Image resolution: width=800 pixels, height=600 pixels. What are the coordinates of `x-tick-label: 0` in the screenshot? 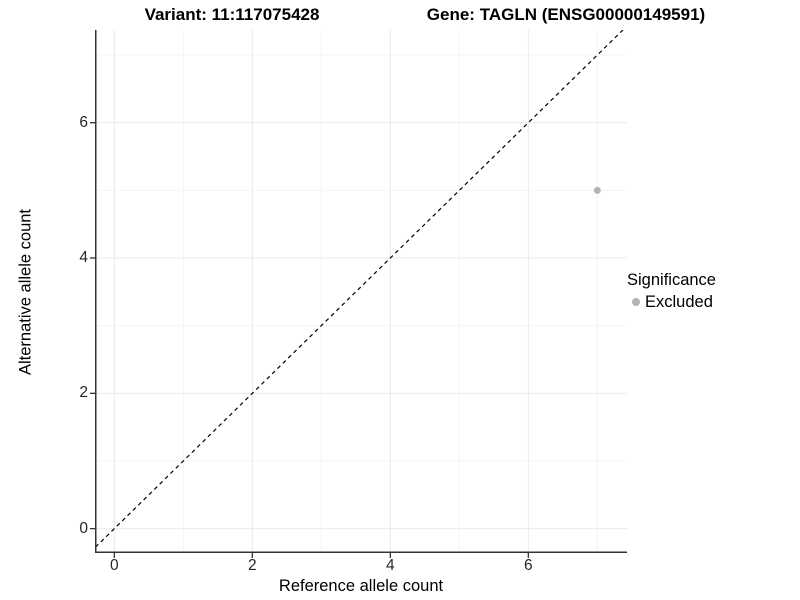 It's located at (114, 565).